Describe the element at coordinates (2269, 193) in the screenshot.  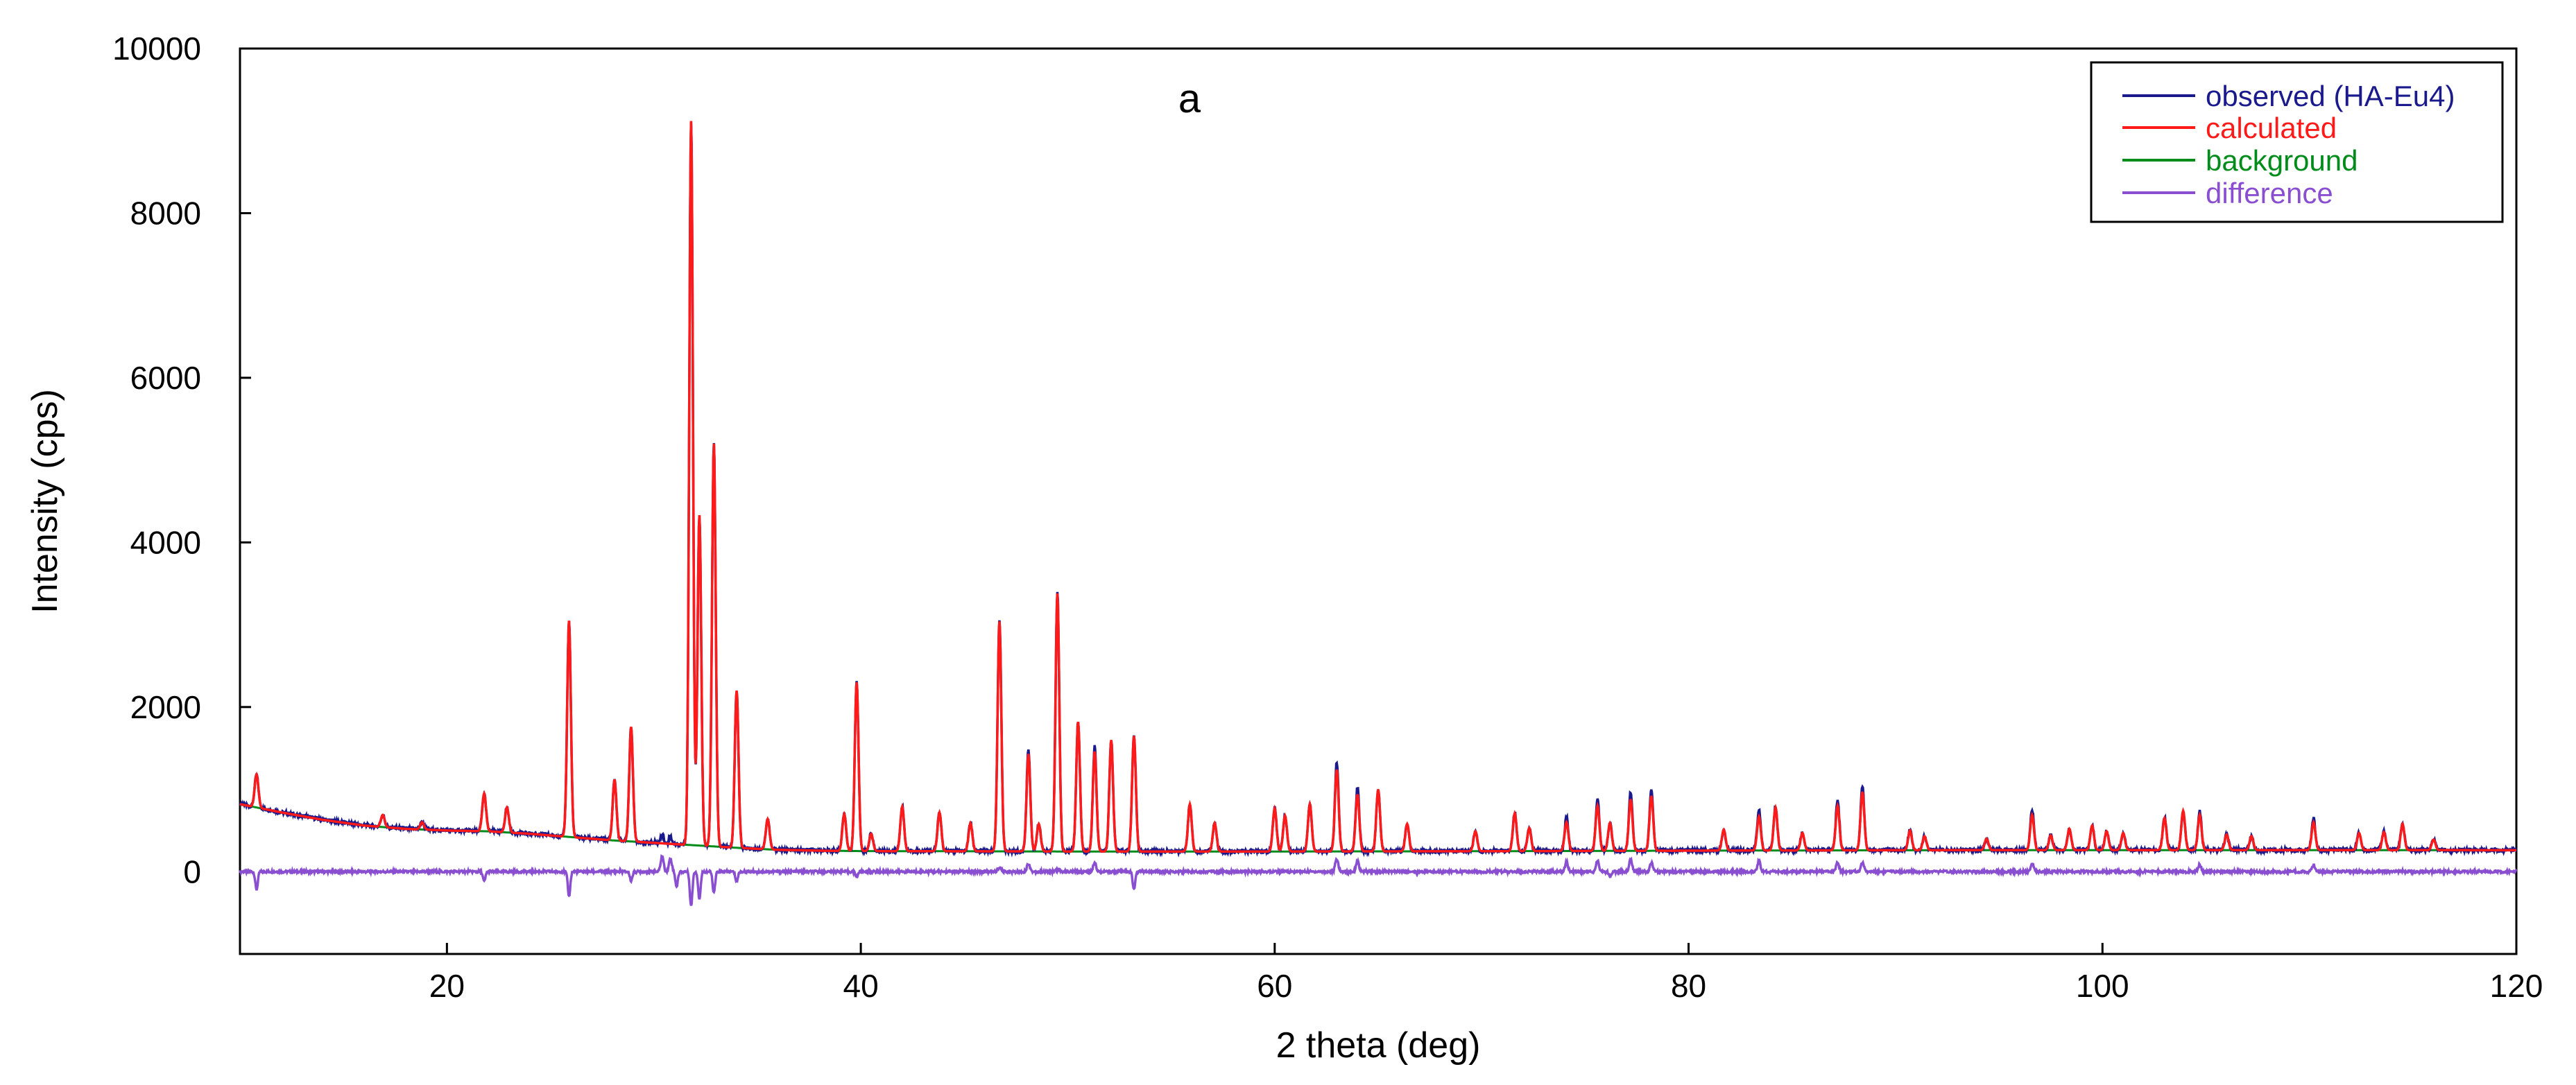
I see `legend-label-difference: difference` at that location.